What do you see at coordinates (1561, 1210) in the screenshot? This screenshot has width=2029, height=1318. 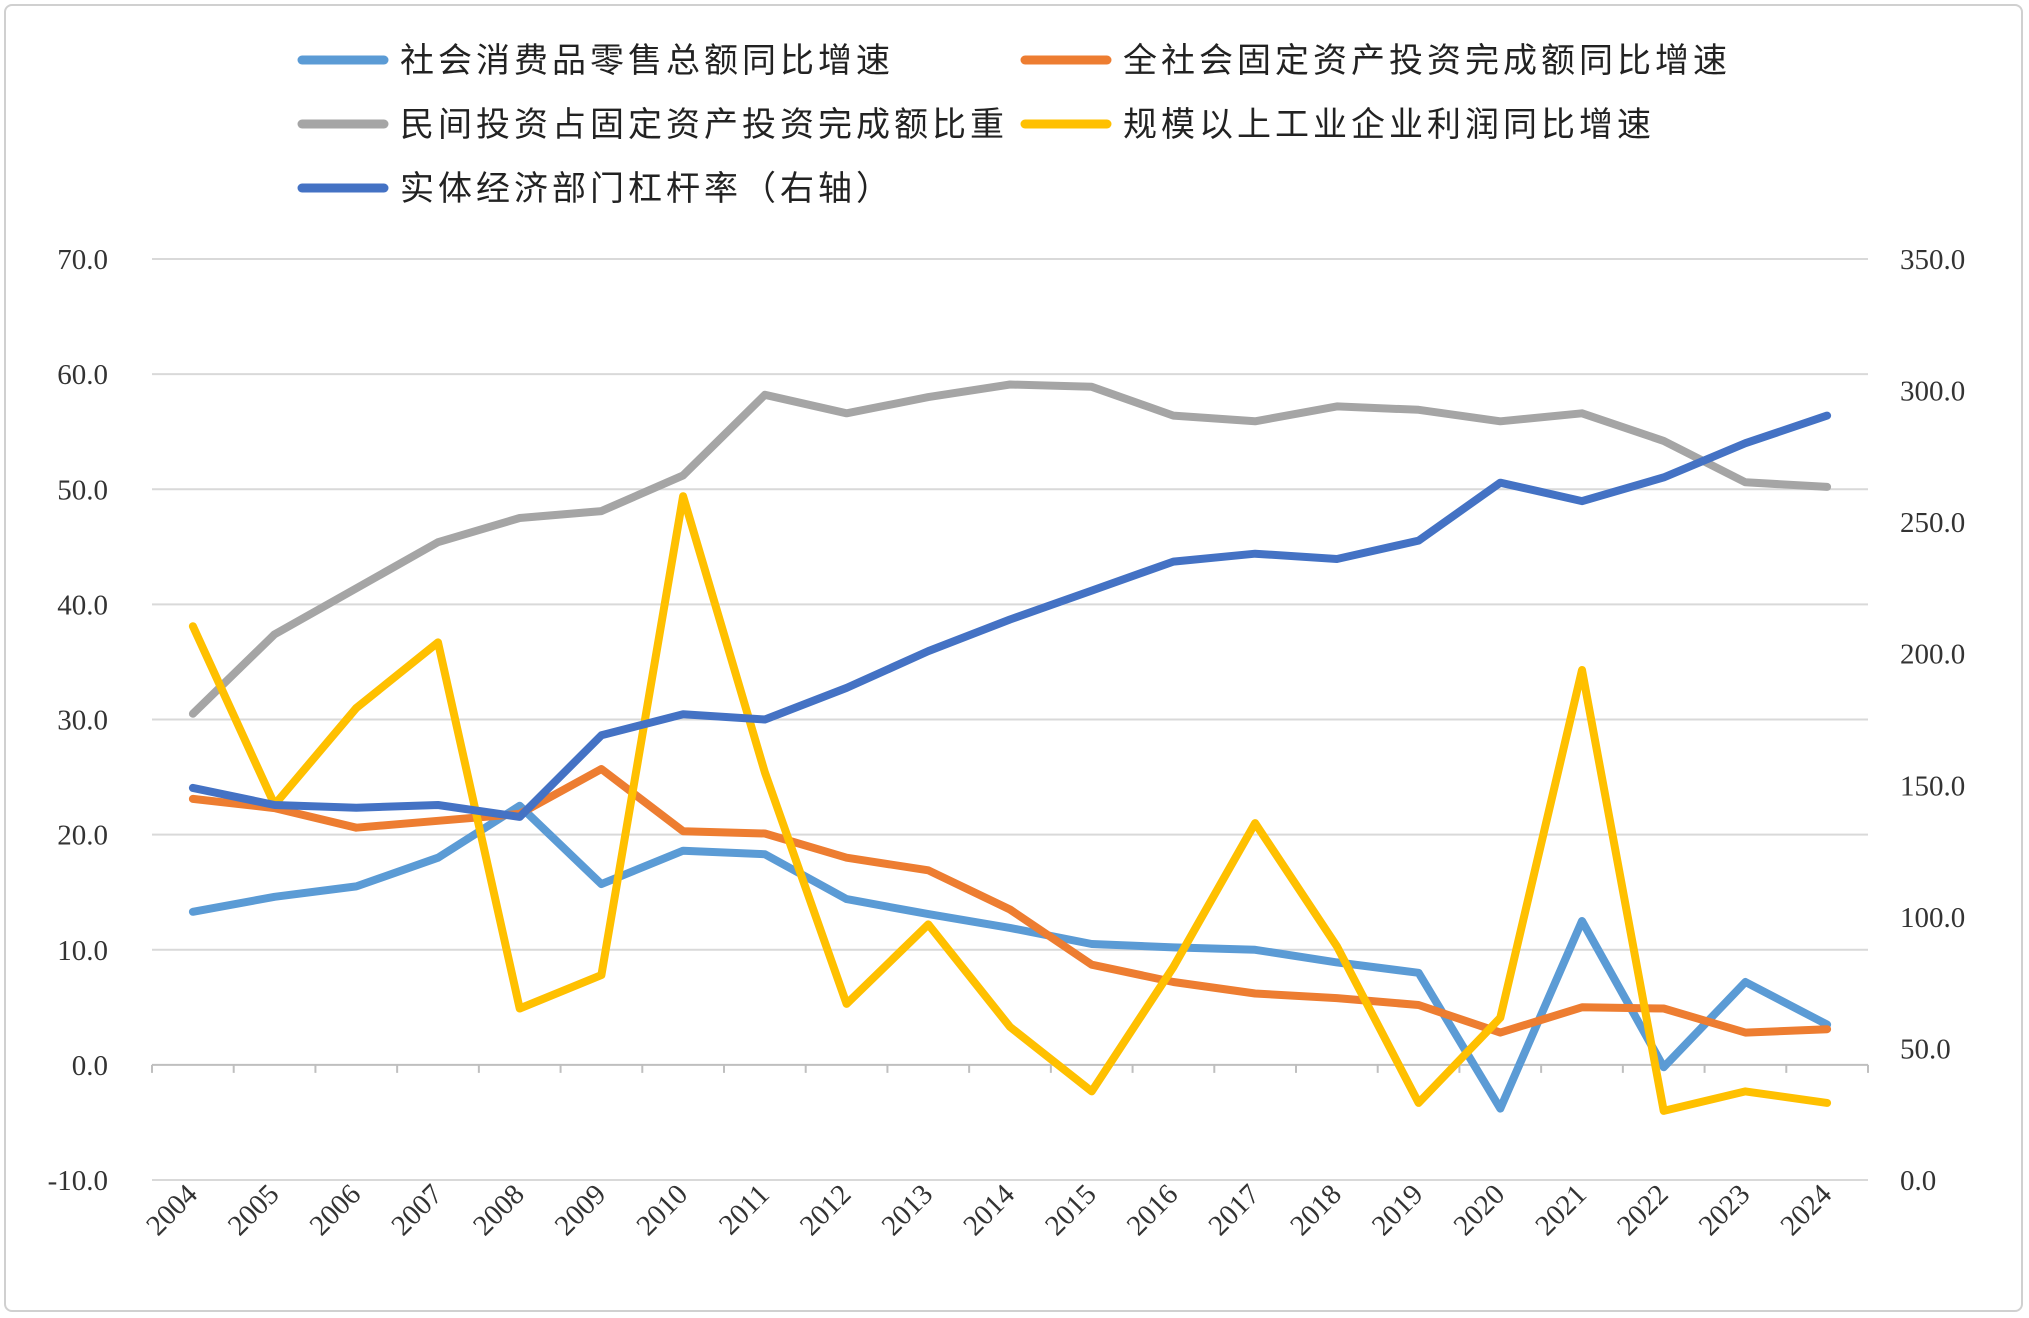 I see `x-tick-label: 2021` at bounding box center [1561, 1210].